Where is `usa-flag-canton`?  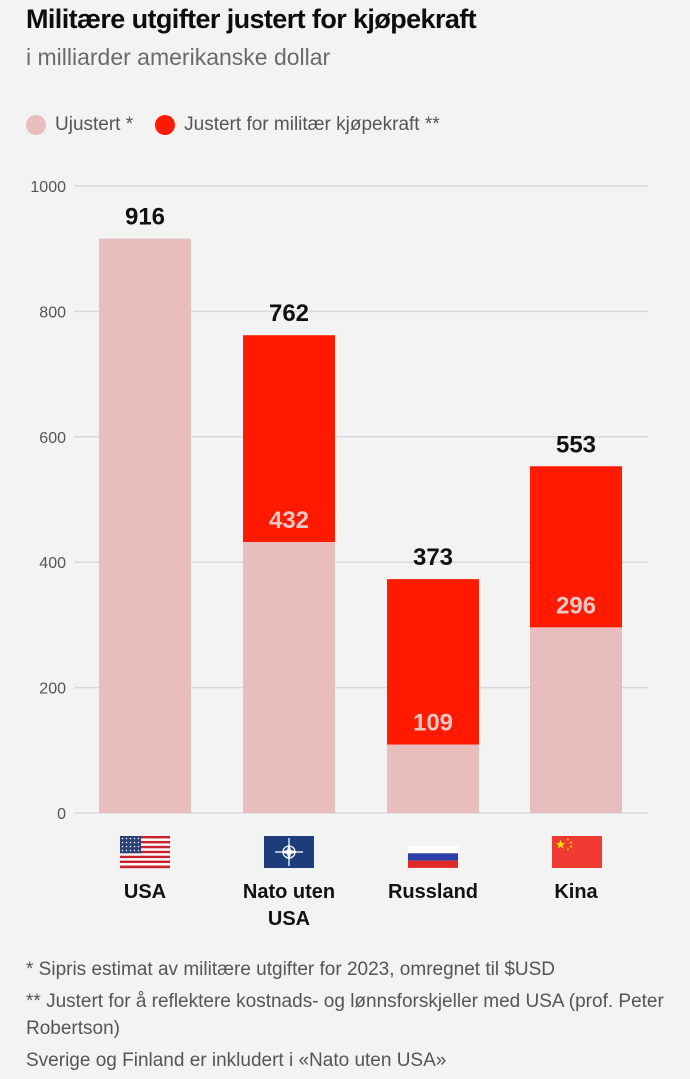 usa-flag-canton is located at coordinates (130, 845).